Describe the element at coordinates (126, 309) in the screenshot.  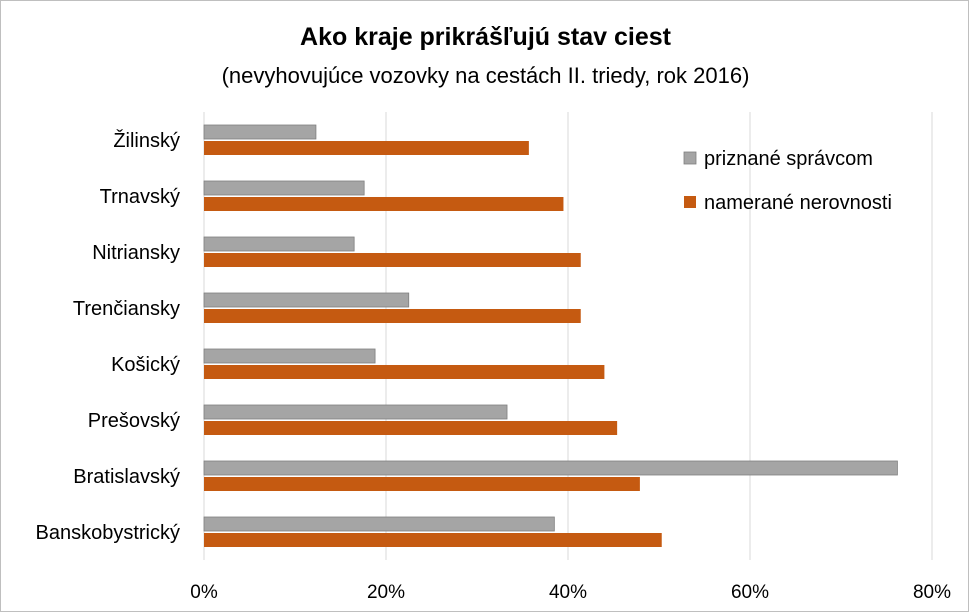
I see `category-label: Trenčiansky` at that location.